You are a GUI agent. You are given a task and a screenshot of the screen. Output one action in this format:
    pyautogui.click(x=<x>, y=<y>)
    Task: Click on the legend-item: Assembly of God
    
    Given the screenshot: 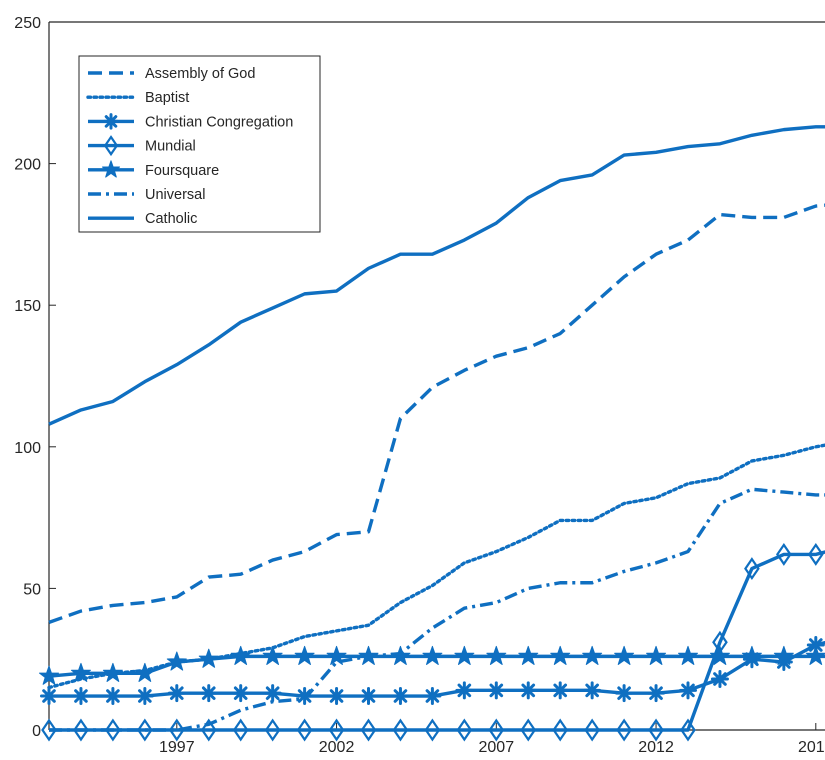 What is the action you would take?
    pyautogui.click(x=171, y=74)
    